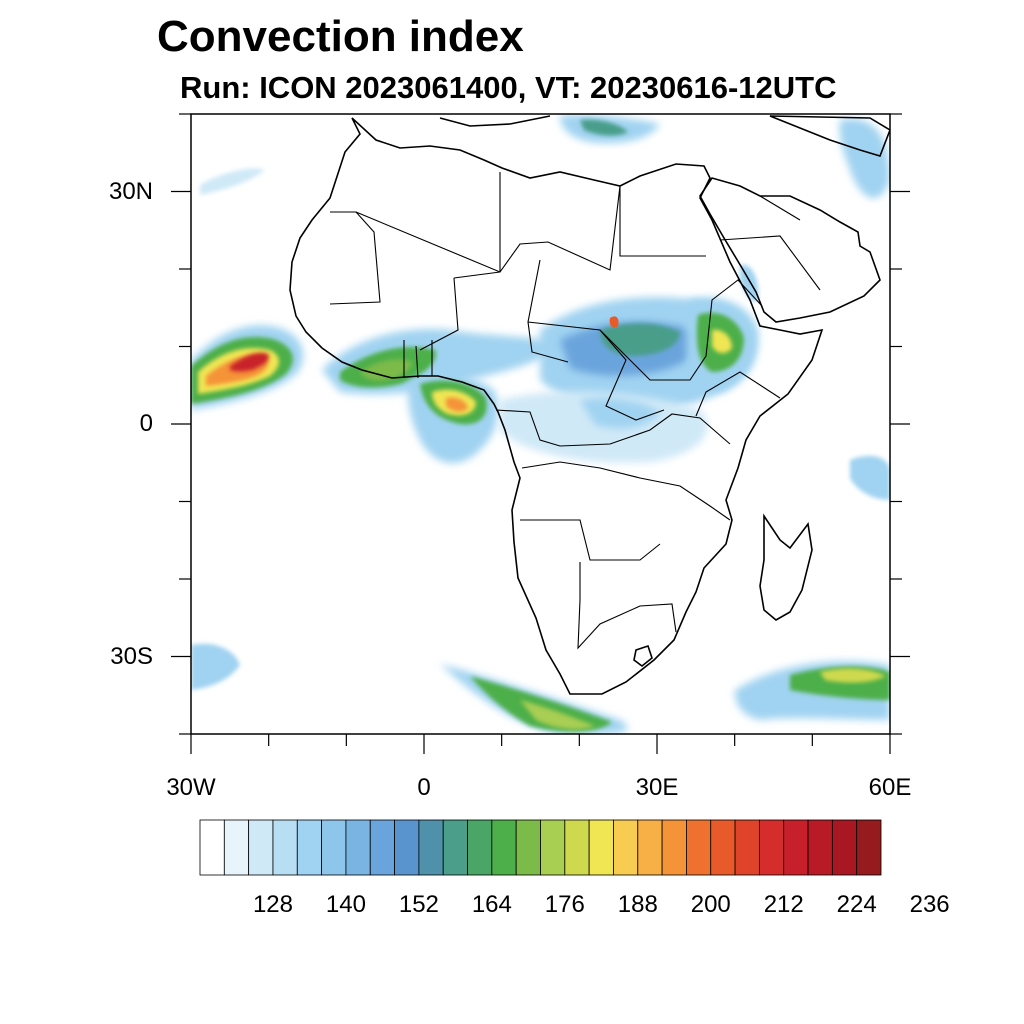  What do you see at coordinates (191, 787) in the screenshot?
I see `lon-tick-label: 30W` at bounding box center [191, 787].